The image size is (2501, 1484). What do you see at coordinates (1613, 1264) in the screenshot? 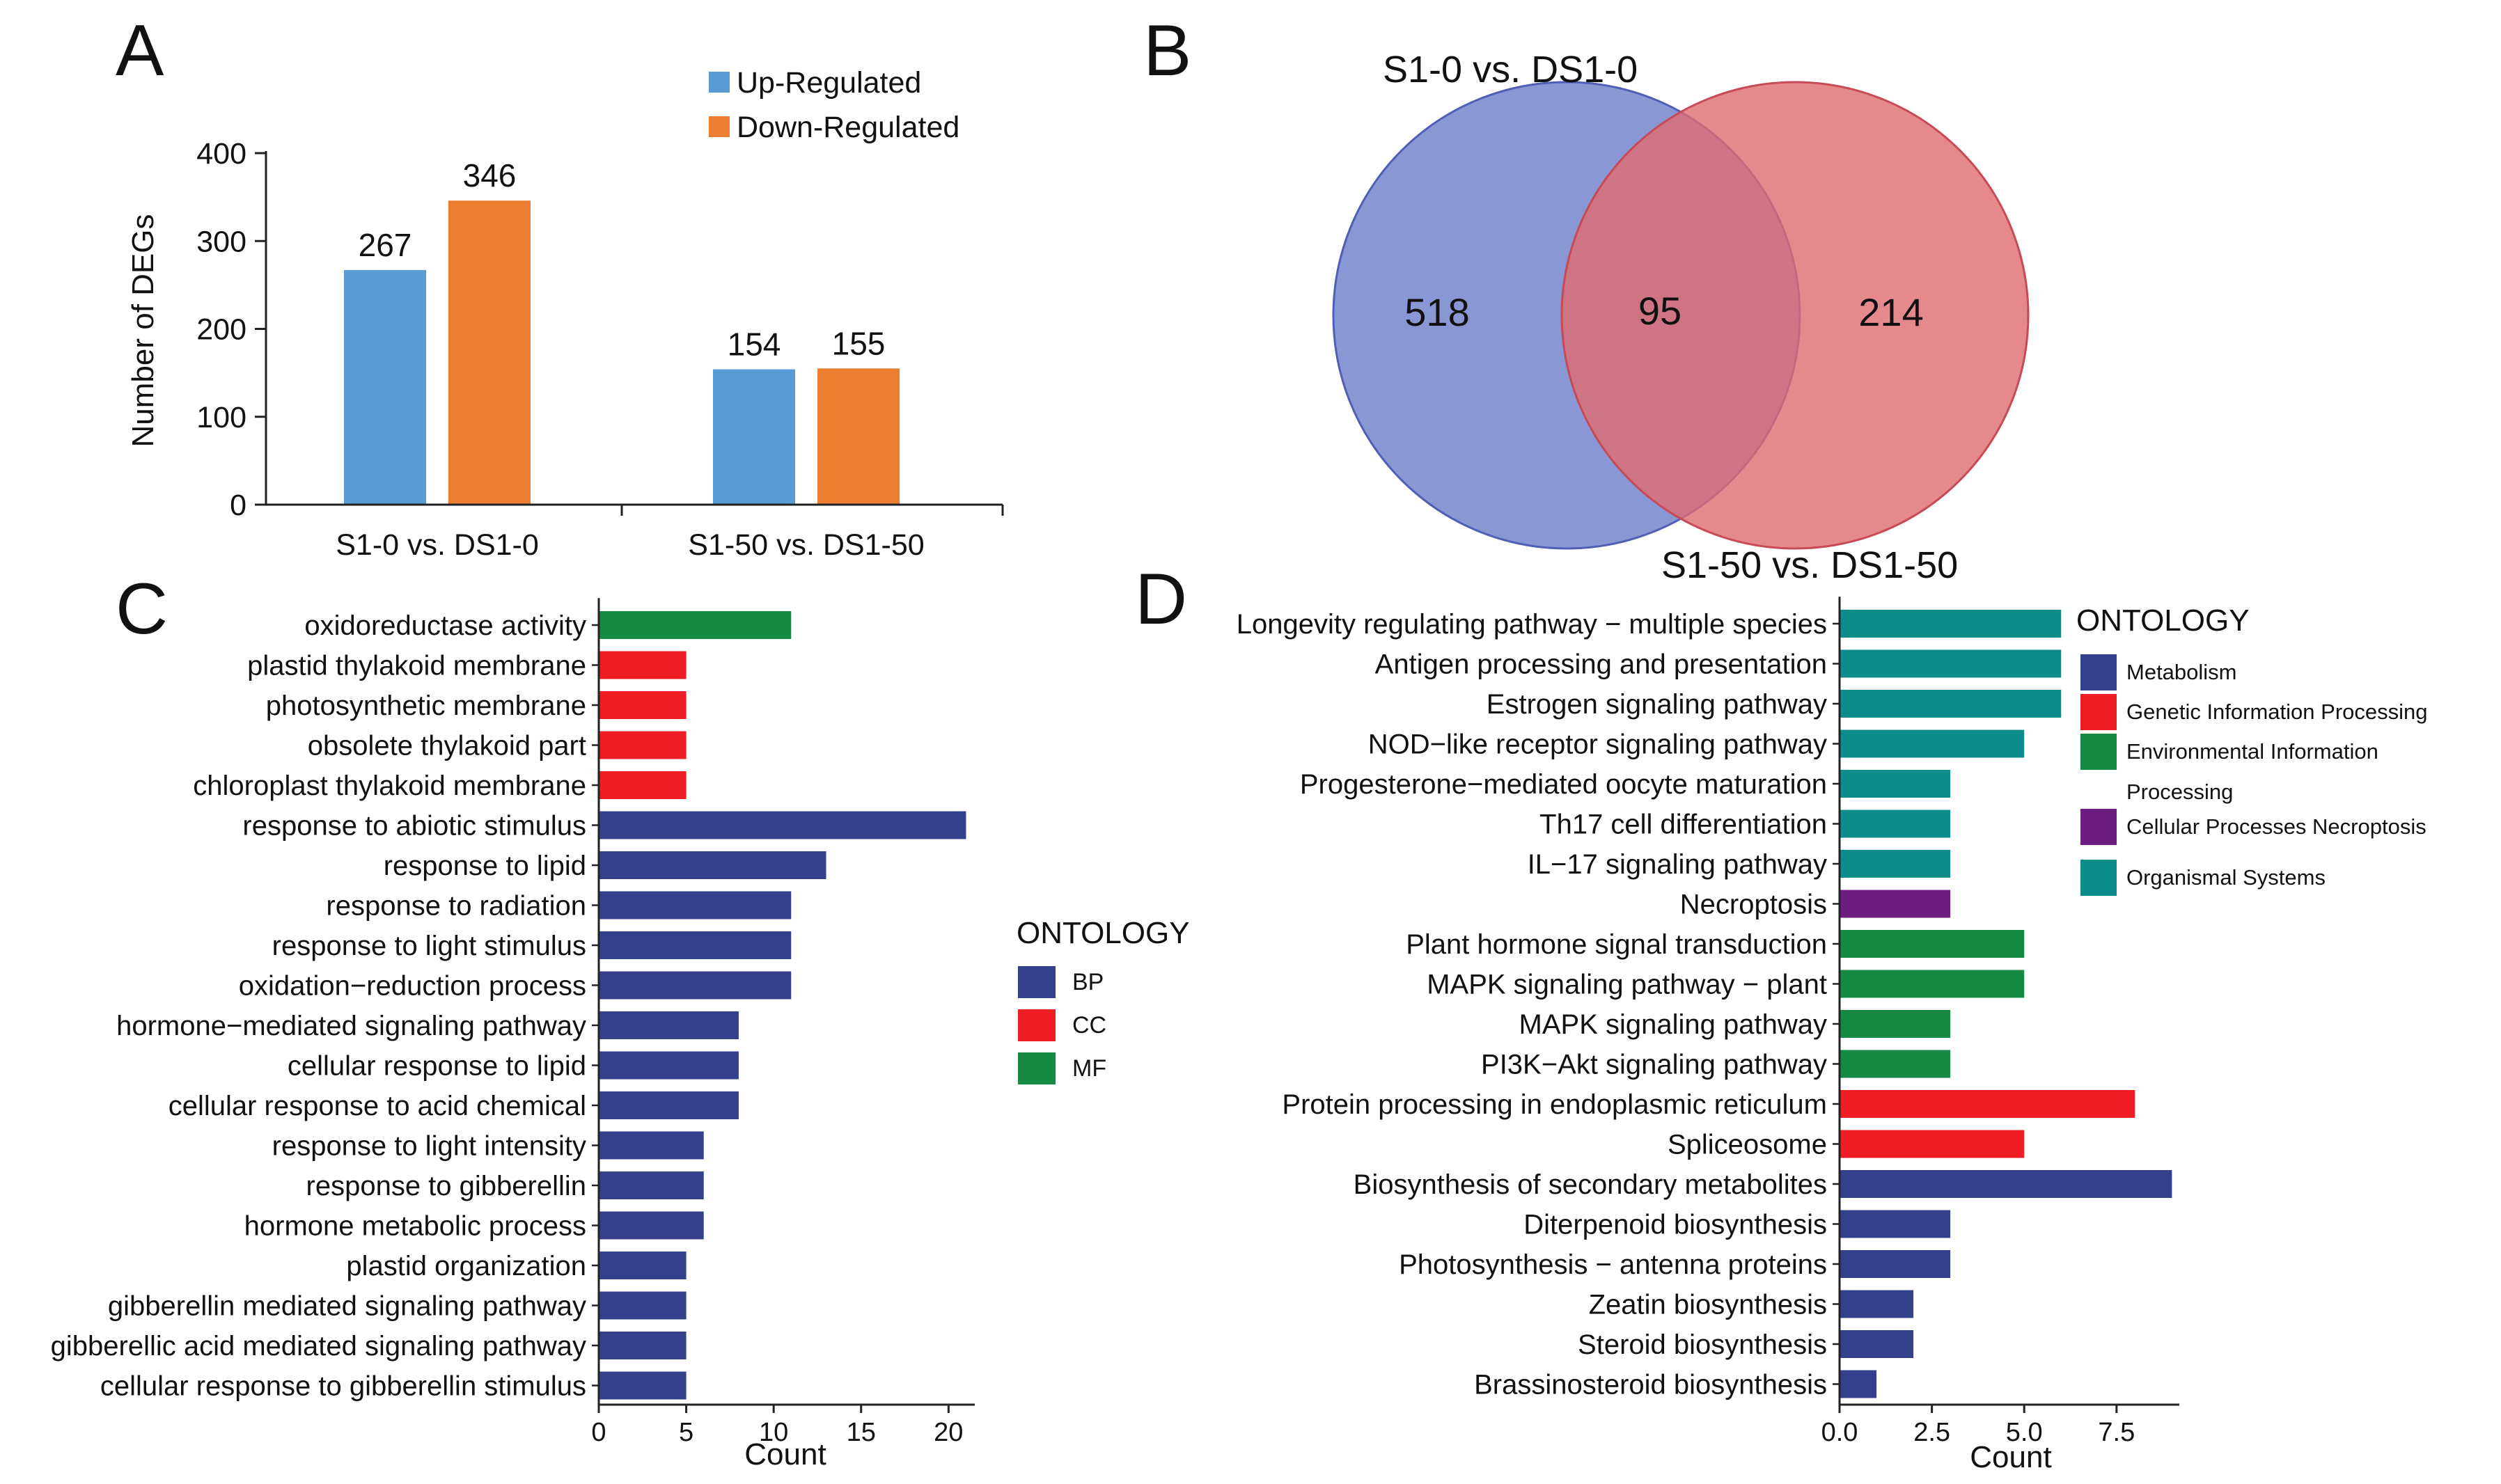
I see `y-label-photosynthesis-antenna-proteins: Photosynthesis − antenna proteins` at bounding box center [1613, 1264].